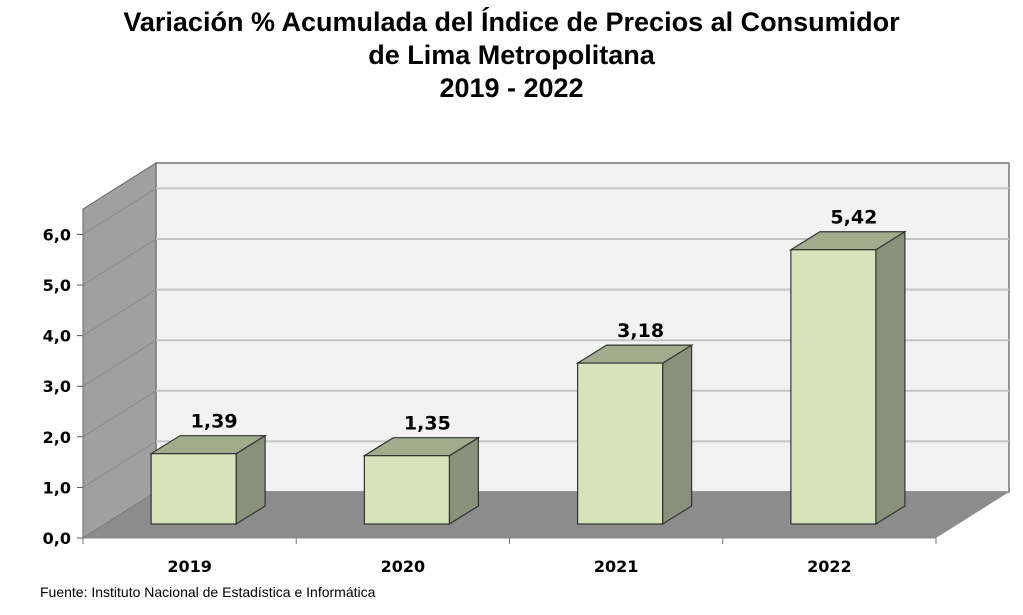 The height and width of the screenshot is (615, 1023). What do you see at coordinates (214, 422) in the screenshot?
I see `data-label: 1,39` at bounding box center [214, 422].